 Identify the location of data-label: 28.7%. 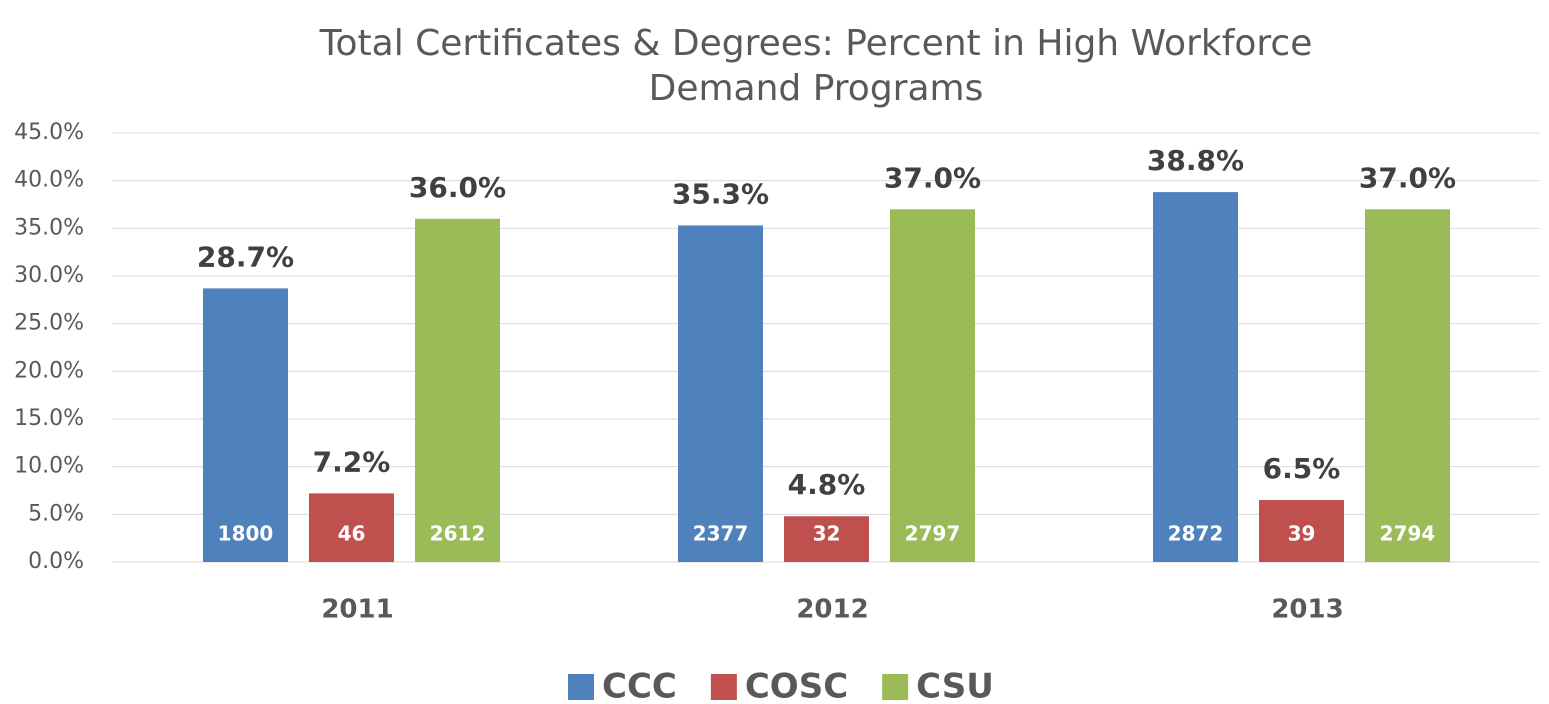
(245, 256).